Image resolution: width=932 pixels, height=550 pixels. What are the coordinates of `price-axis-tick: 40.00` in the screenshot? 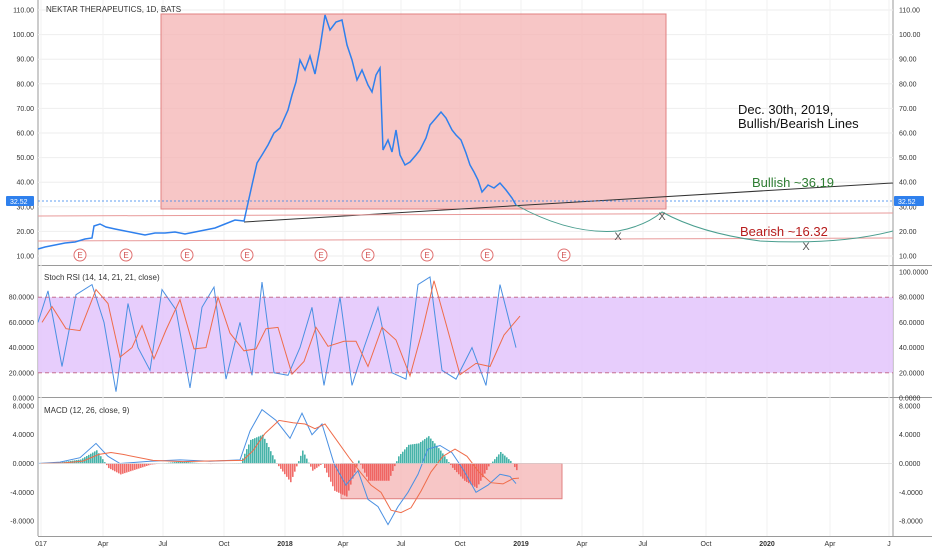 It's located at (908, 183).